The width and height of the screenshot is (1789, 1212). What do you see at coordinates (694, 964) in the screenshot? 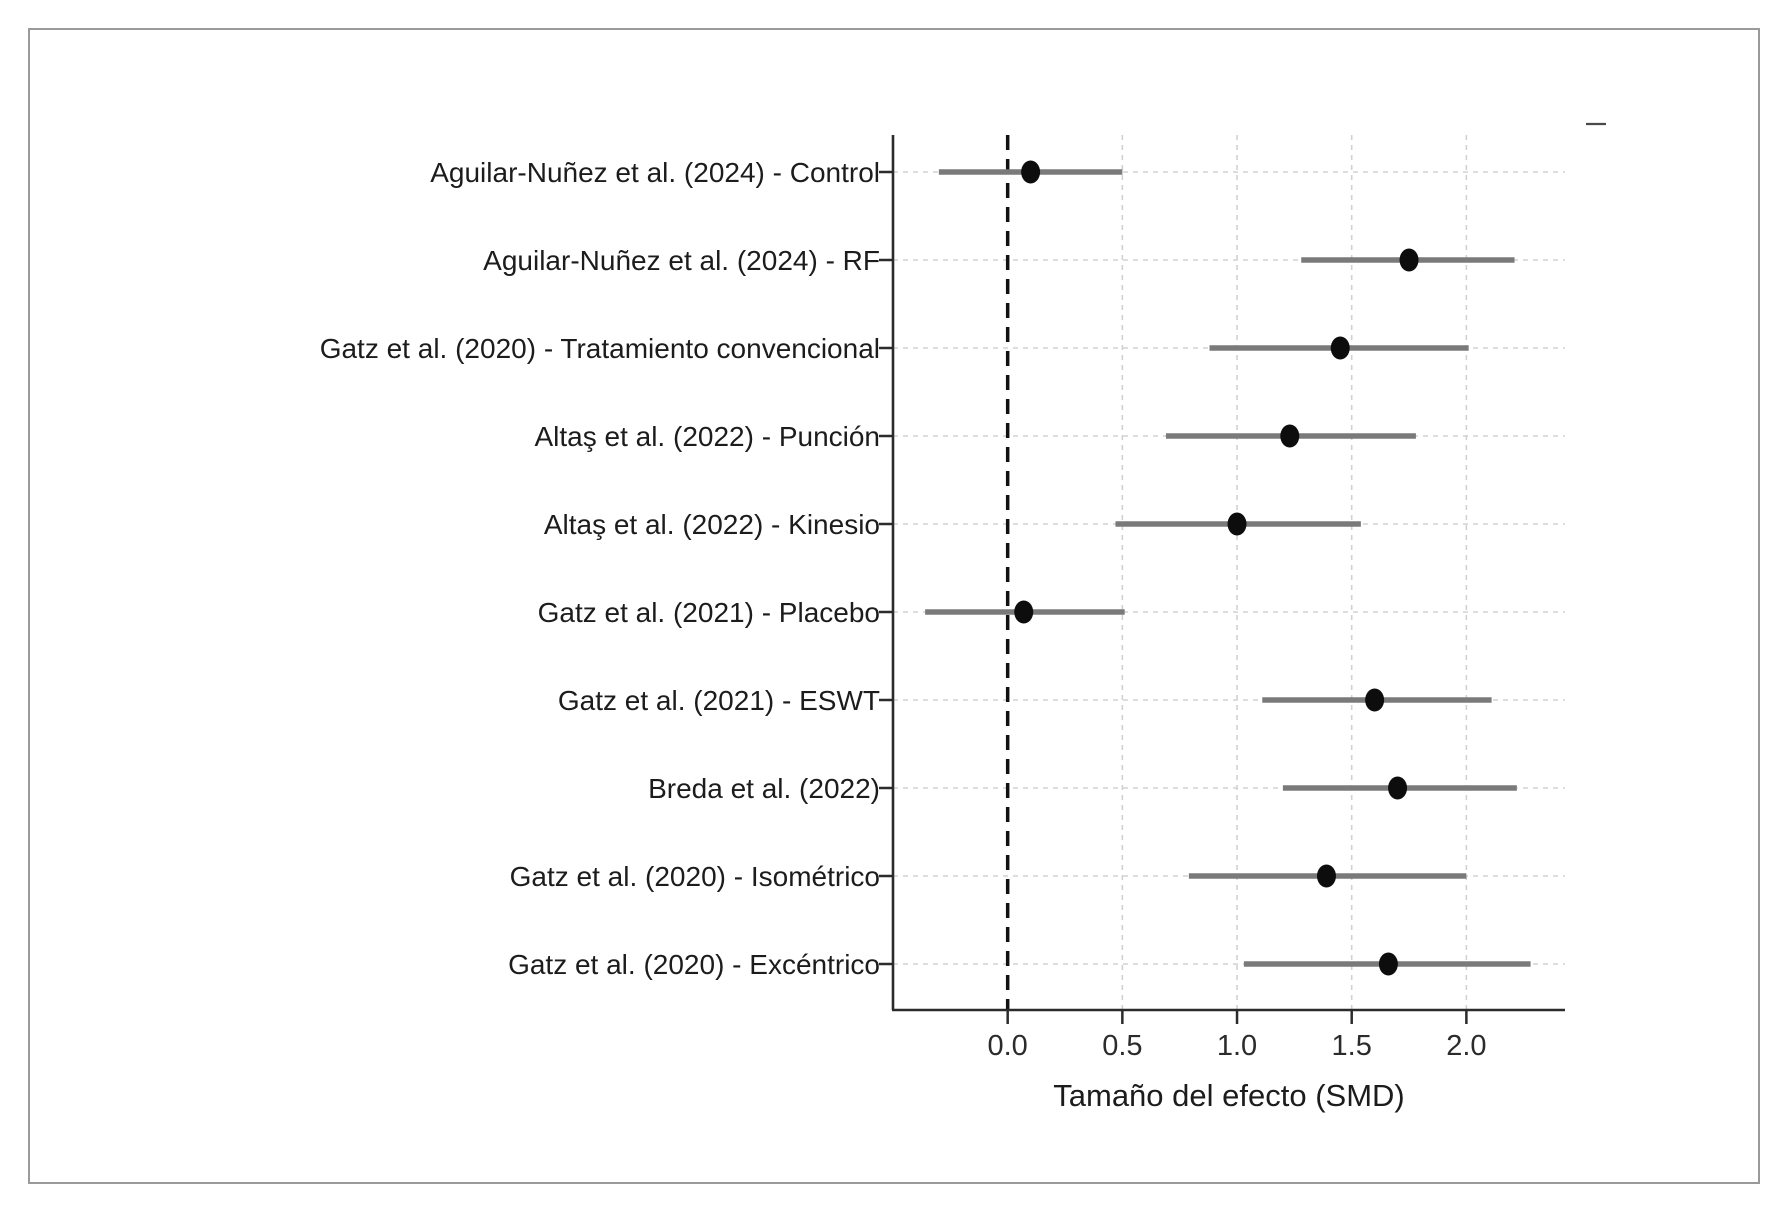
I see `study-label: Gatz et al. (2020) - Excéntrico` at bounding box center [694, 964].